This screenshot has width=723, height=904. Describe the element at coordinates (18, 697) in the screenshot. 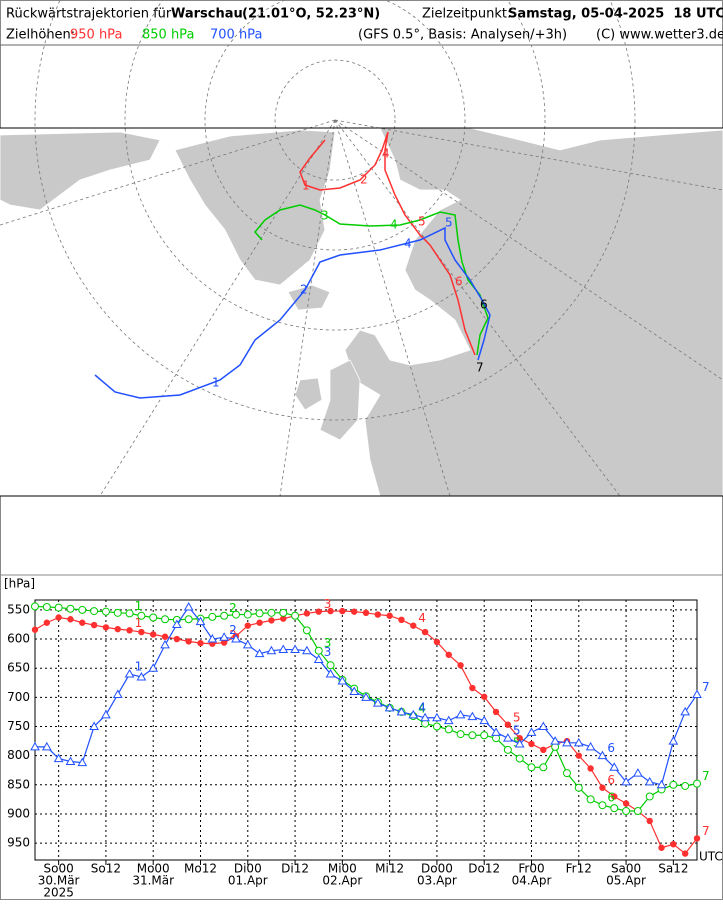

I see `y-tick-label: 700` at that location.